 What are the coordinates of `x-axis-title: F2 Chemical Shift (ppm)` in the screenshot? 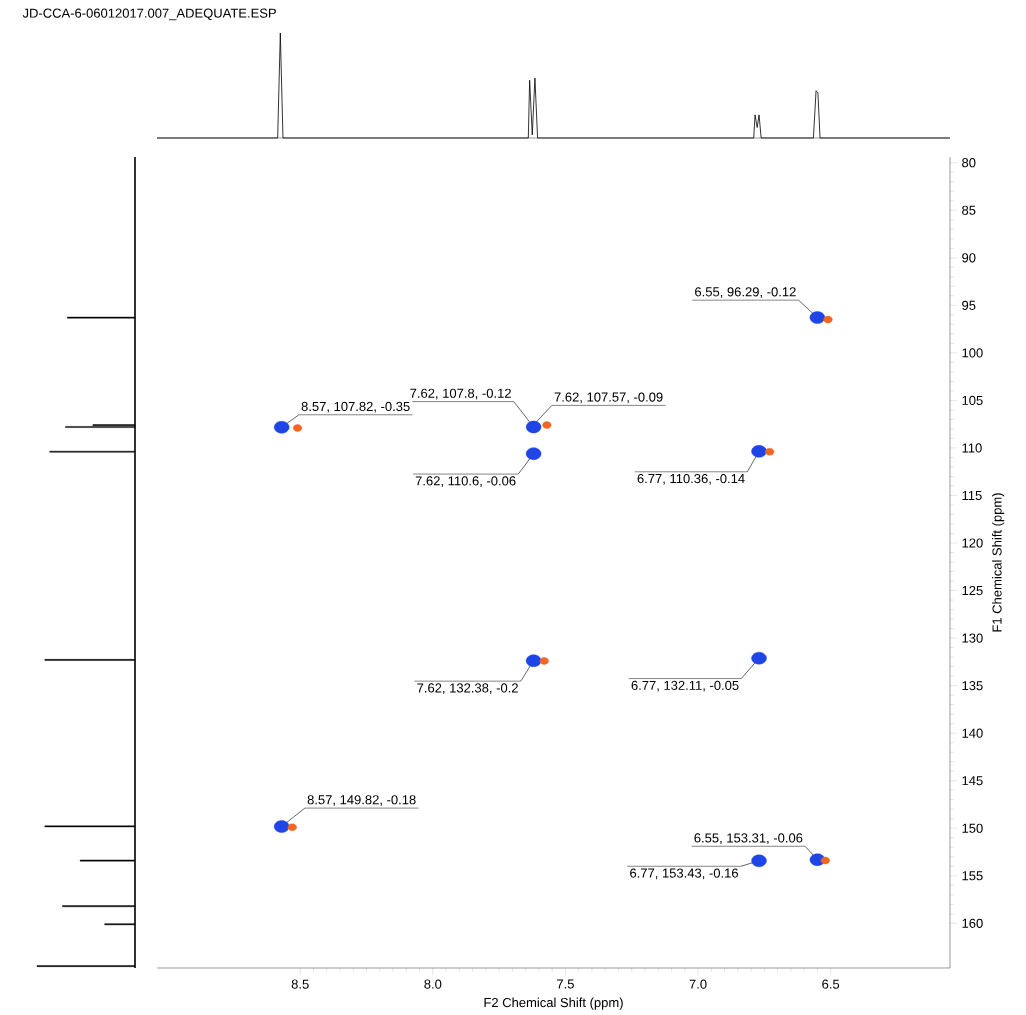 It's located at (553, 1003).